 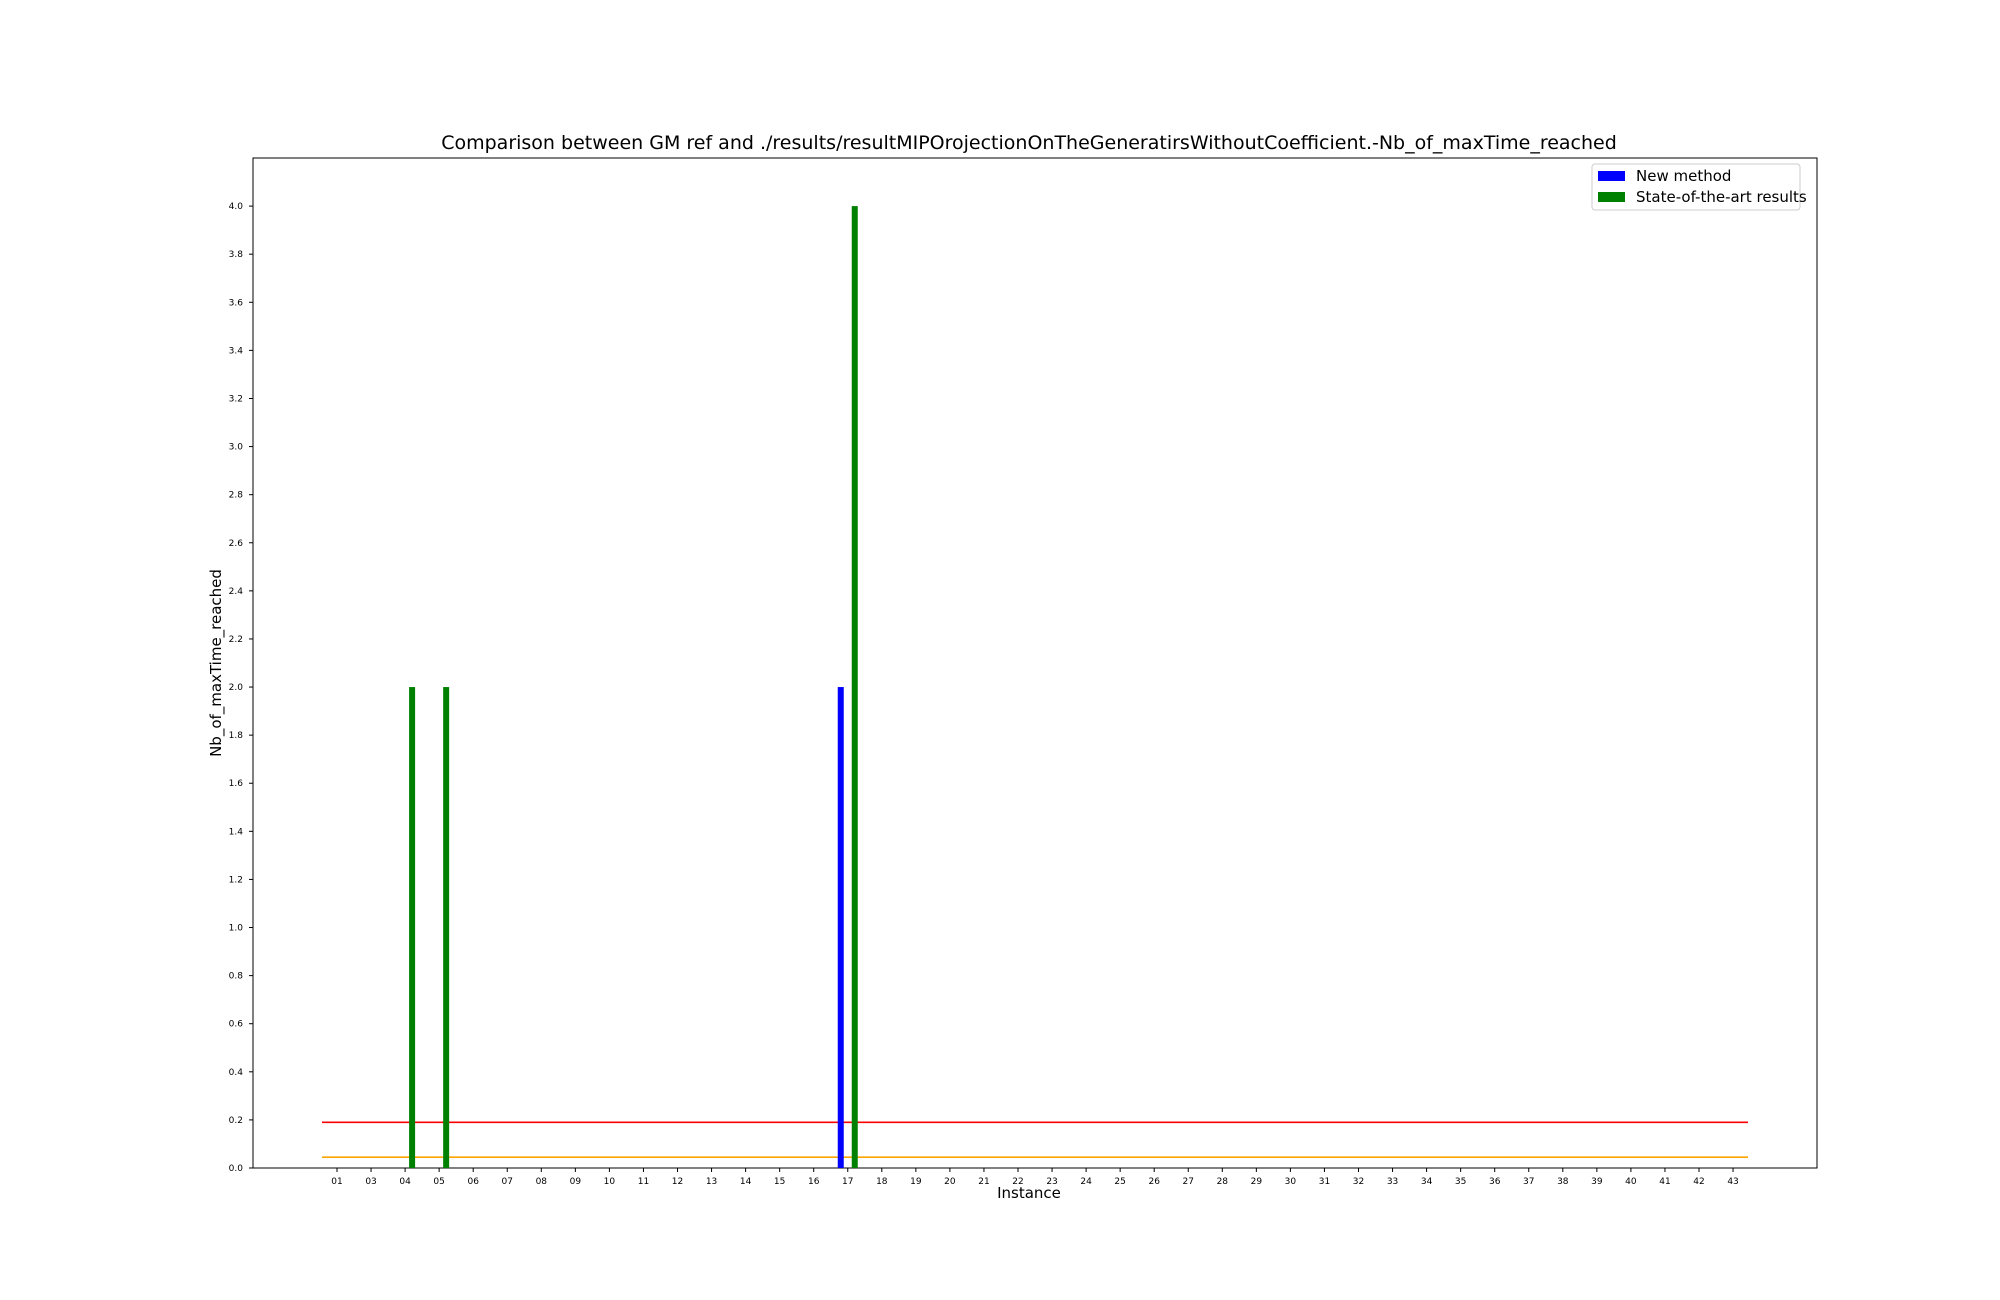 I want to click on y-tick-label-9: 1.8, so click(x=236, y=736).